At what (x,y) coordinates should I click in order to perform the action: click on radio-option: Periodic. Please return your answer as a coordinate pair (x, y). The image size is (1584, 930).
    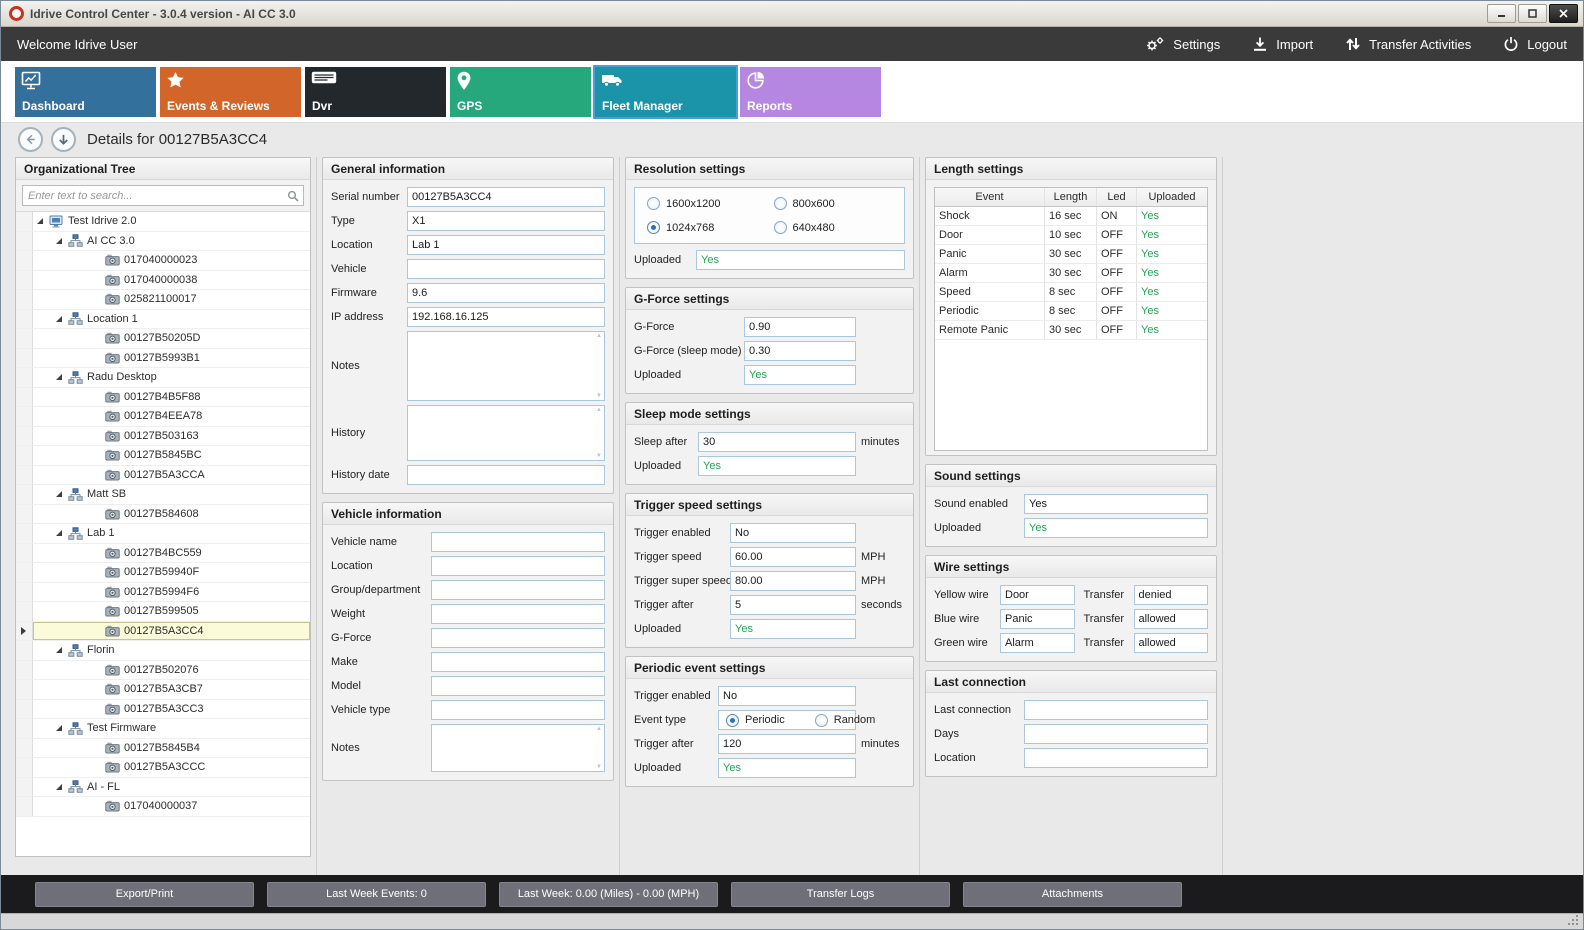
    Looking at the image, I should click on (755, 720).